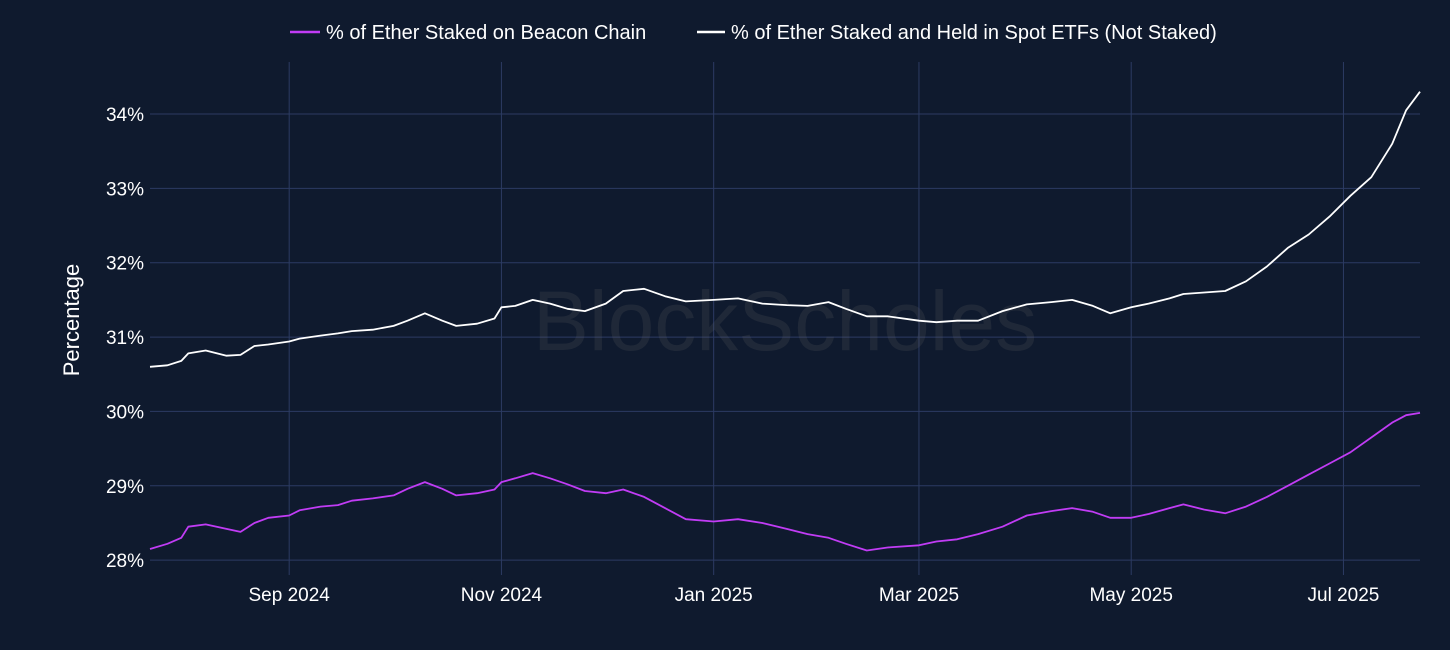 The image size is (1450, 650). Describe the element at coordinates (125, 264) in the screenshot. I see `y-tick-label: 32%` at that location.